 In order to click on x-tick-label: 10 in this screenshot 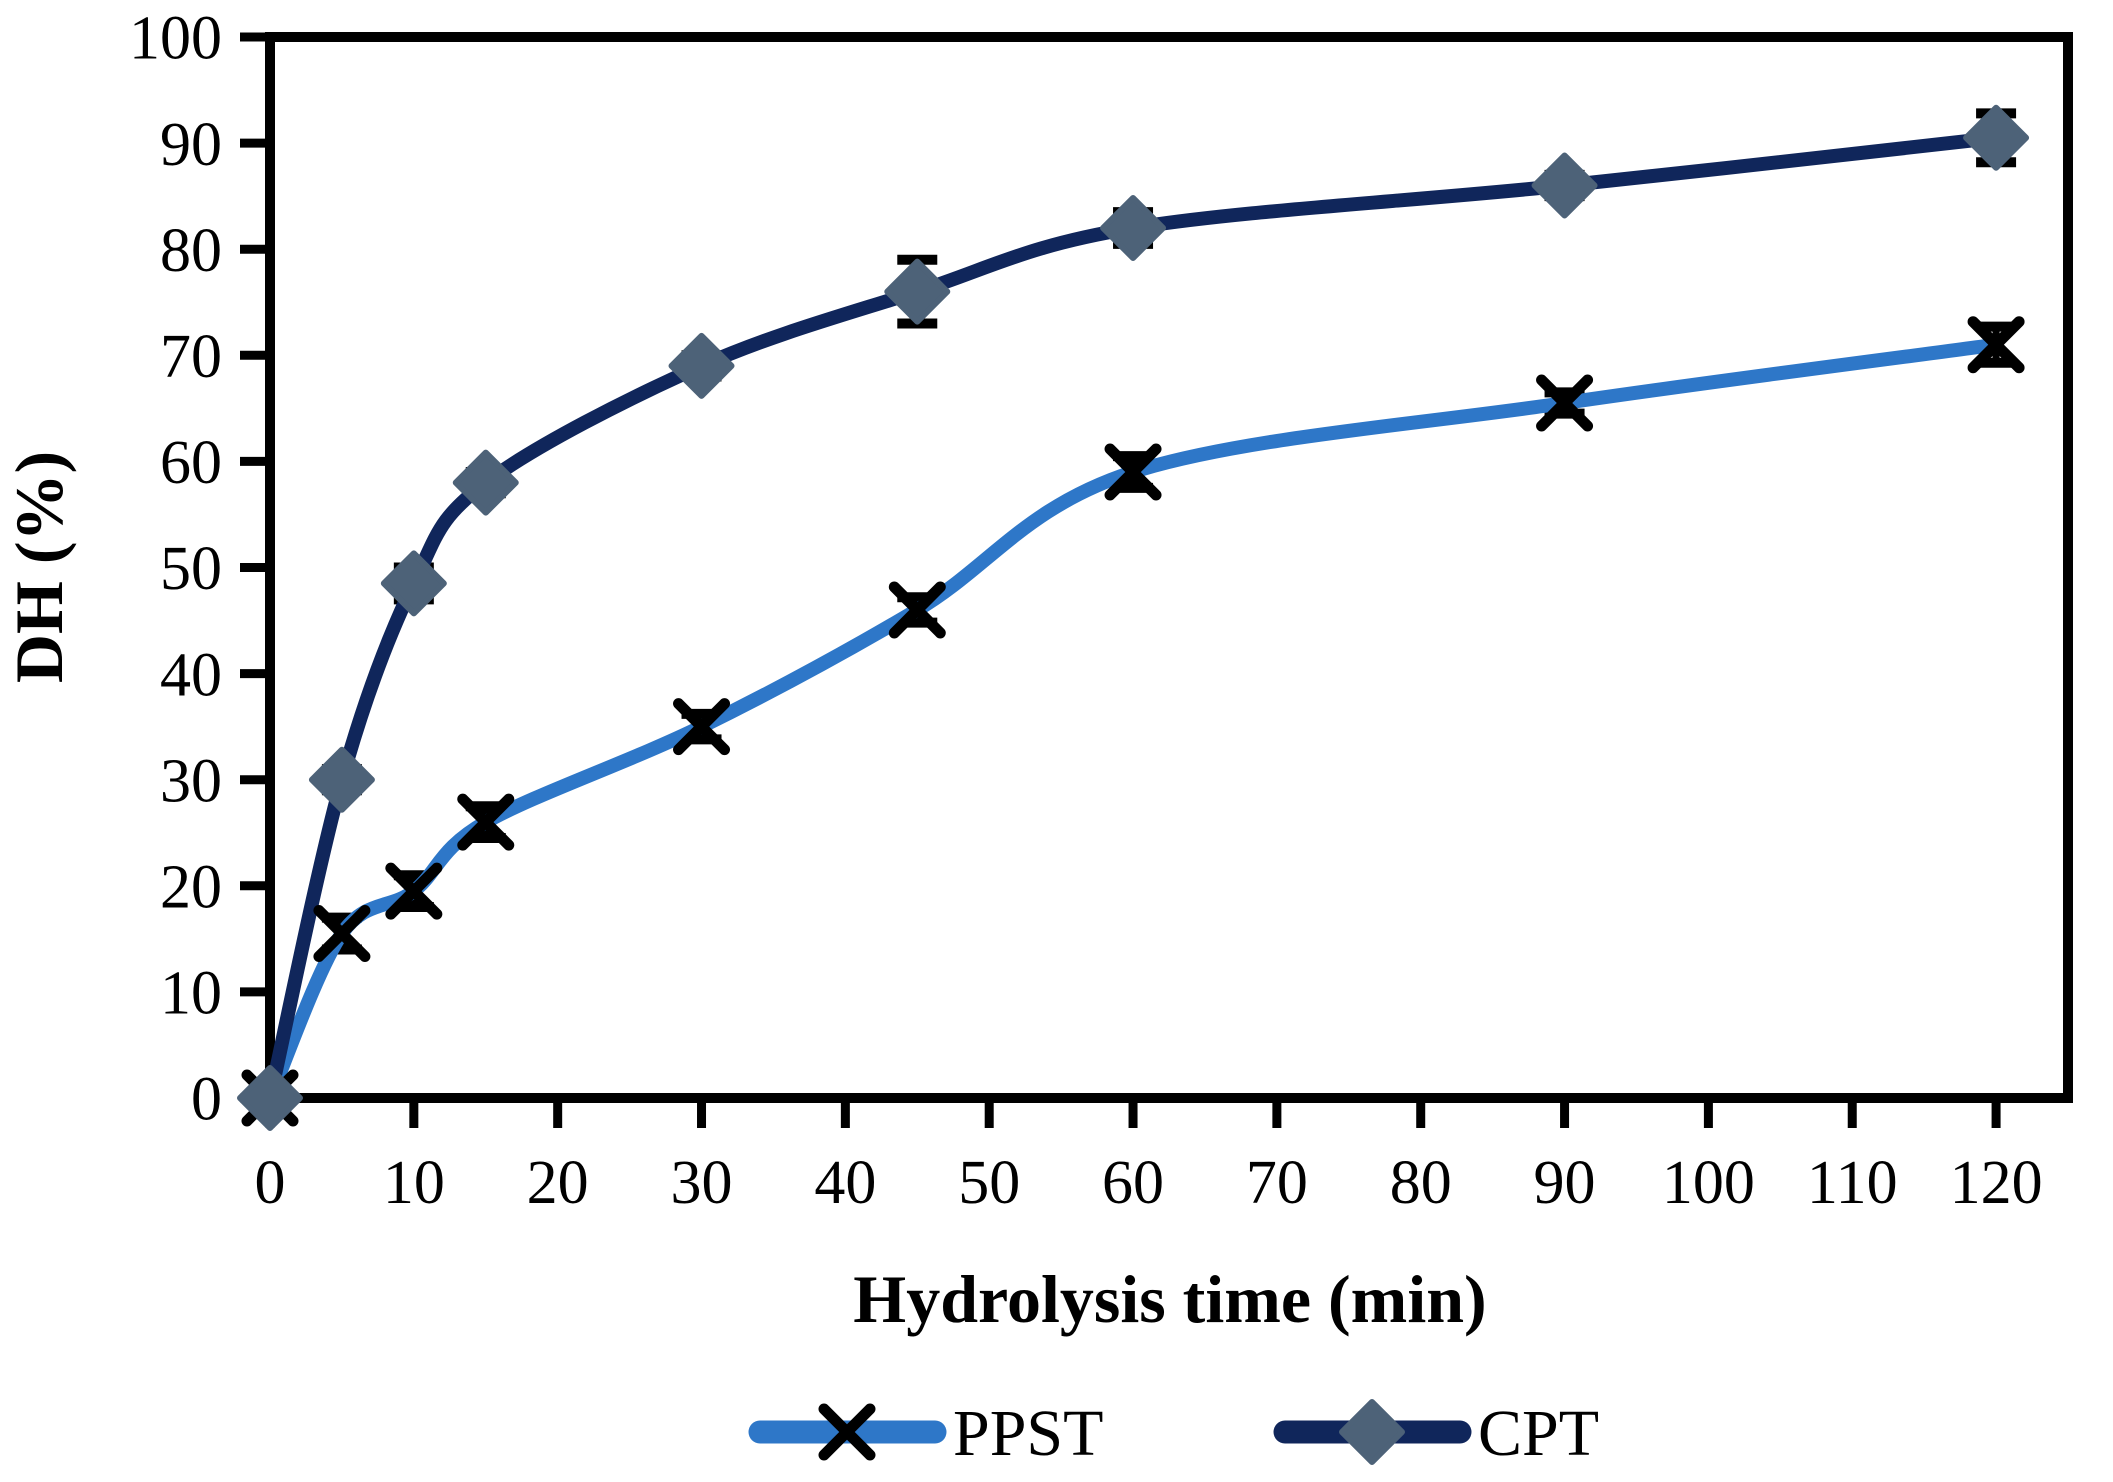, I will do `click(414, 1183)`.